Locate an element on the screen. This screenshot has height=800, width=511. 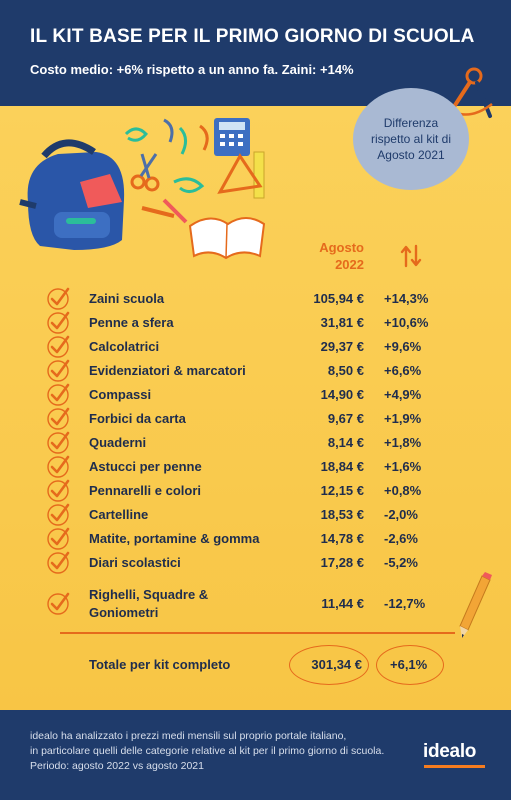
total-diff: +6,1% is located at coordinates (409, 664).